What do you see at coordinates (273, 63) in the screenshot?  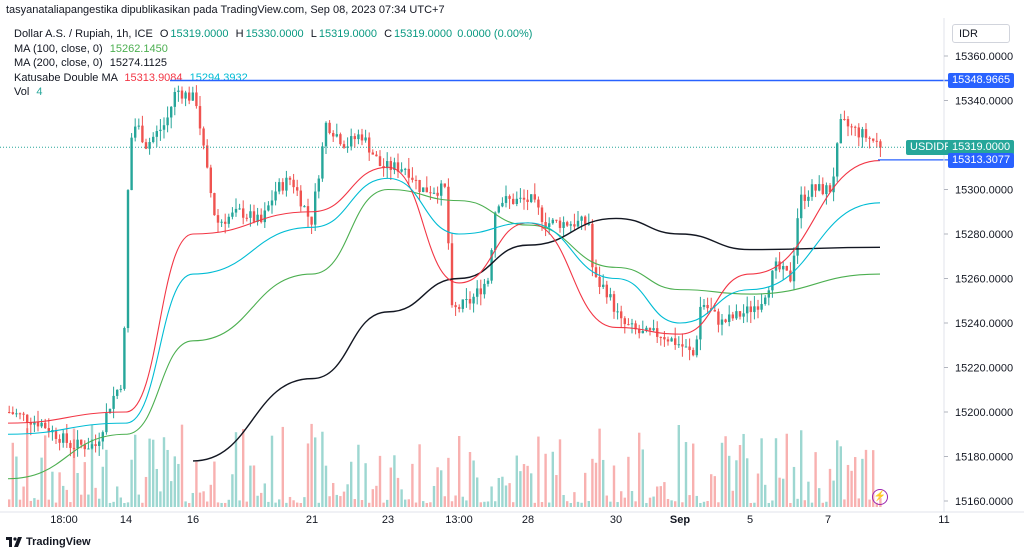 I see `legend-ma200-row: MA (200, close, 0) 15274.1125` at bounding box center [273, 63].